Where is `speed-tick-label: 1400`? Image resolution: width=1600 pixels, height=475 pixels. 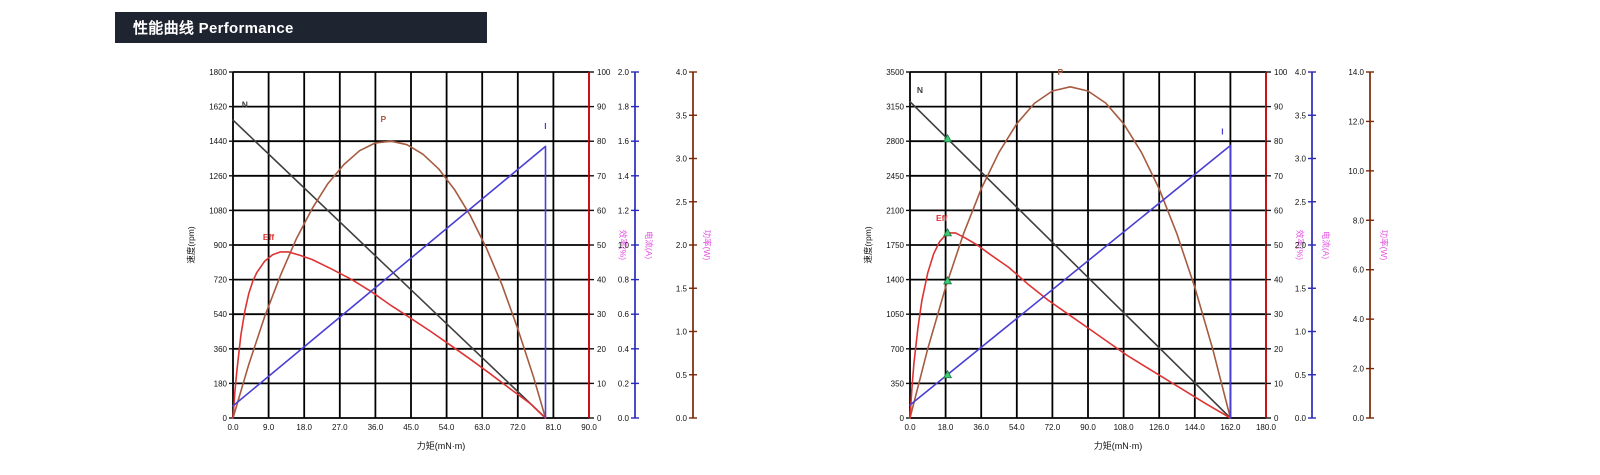
speed-tick-label: 1400 is located at coordinates (895, 280).